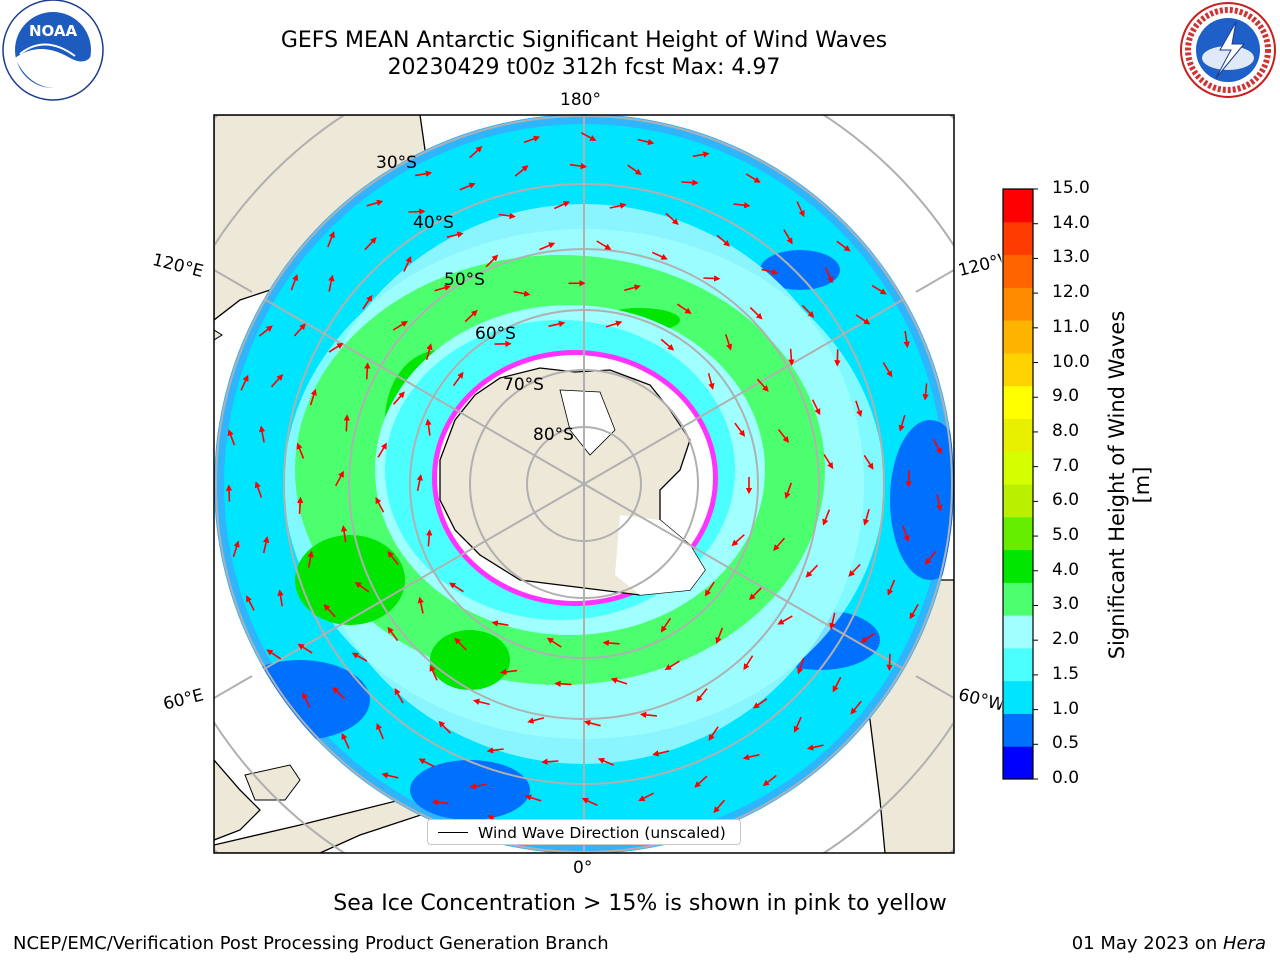  What do you see at coordinates (602, 833) in the screenshot?
I see `legend-label: Wind Wave Direction (unscaled)` at bounding box center [602, 833].